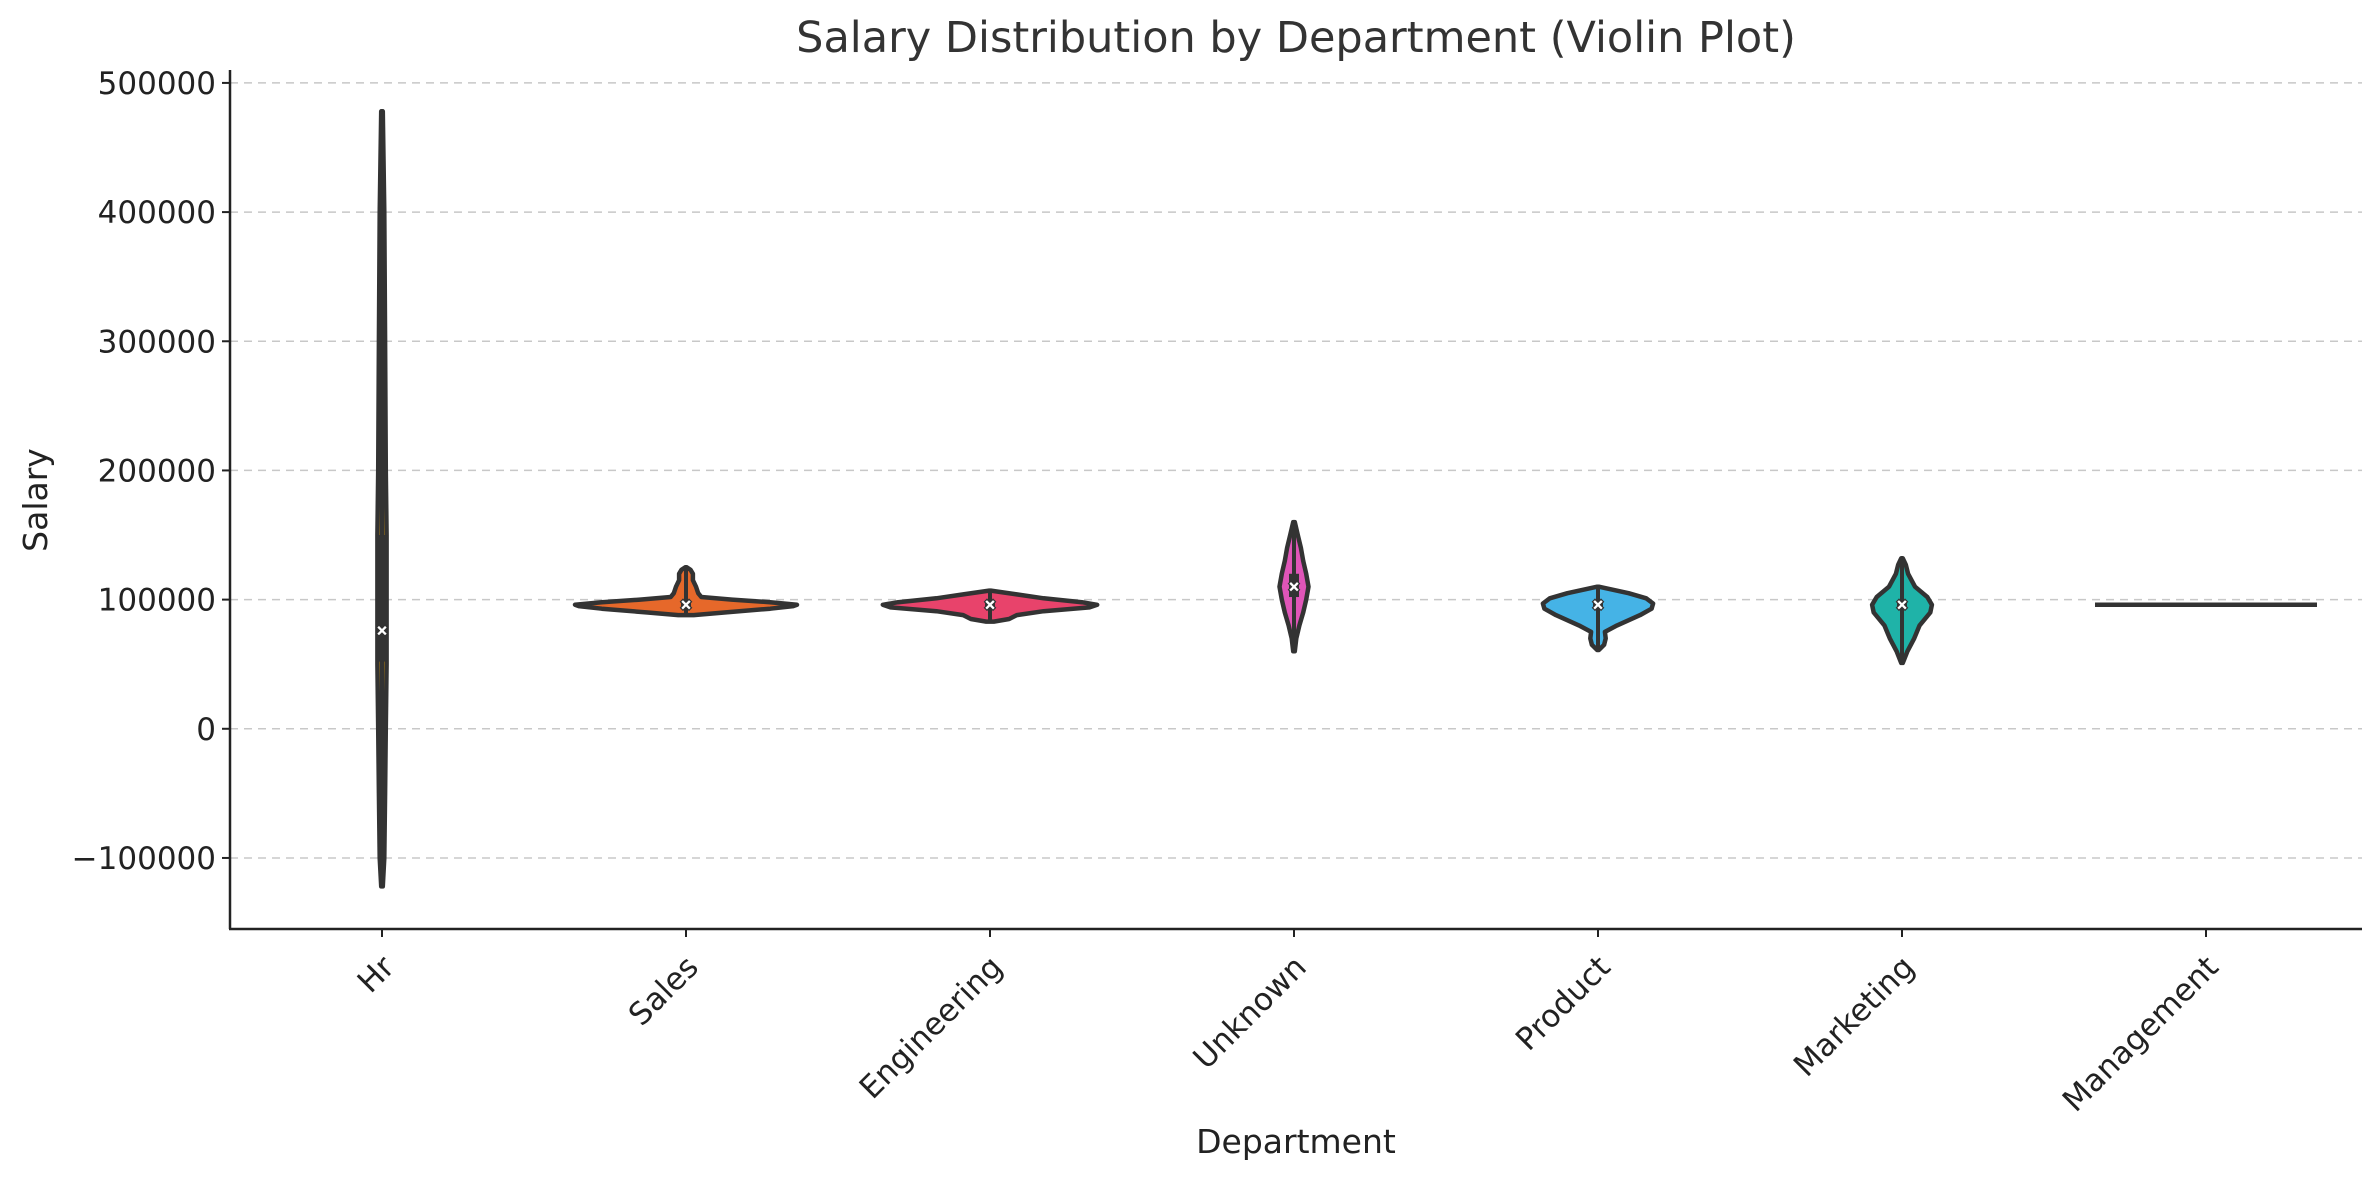  I want to click on violin-engineering, so click(990, 606).